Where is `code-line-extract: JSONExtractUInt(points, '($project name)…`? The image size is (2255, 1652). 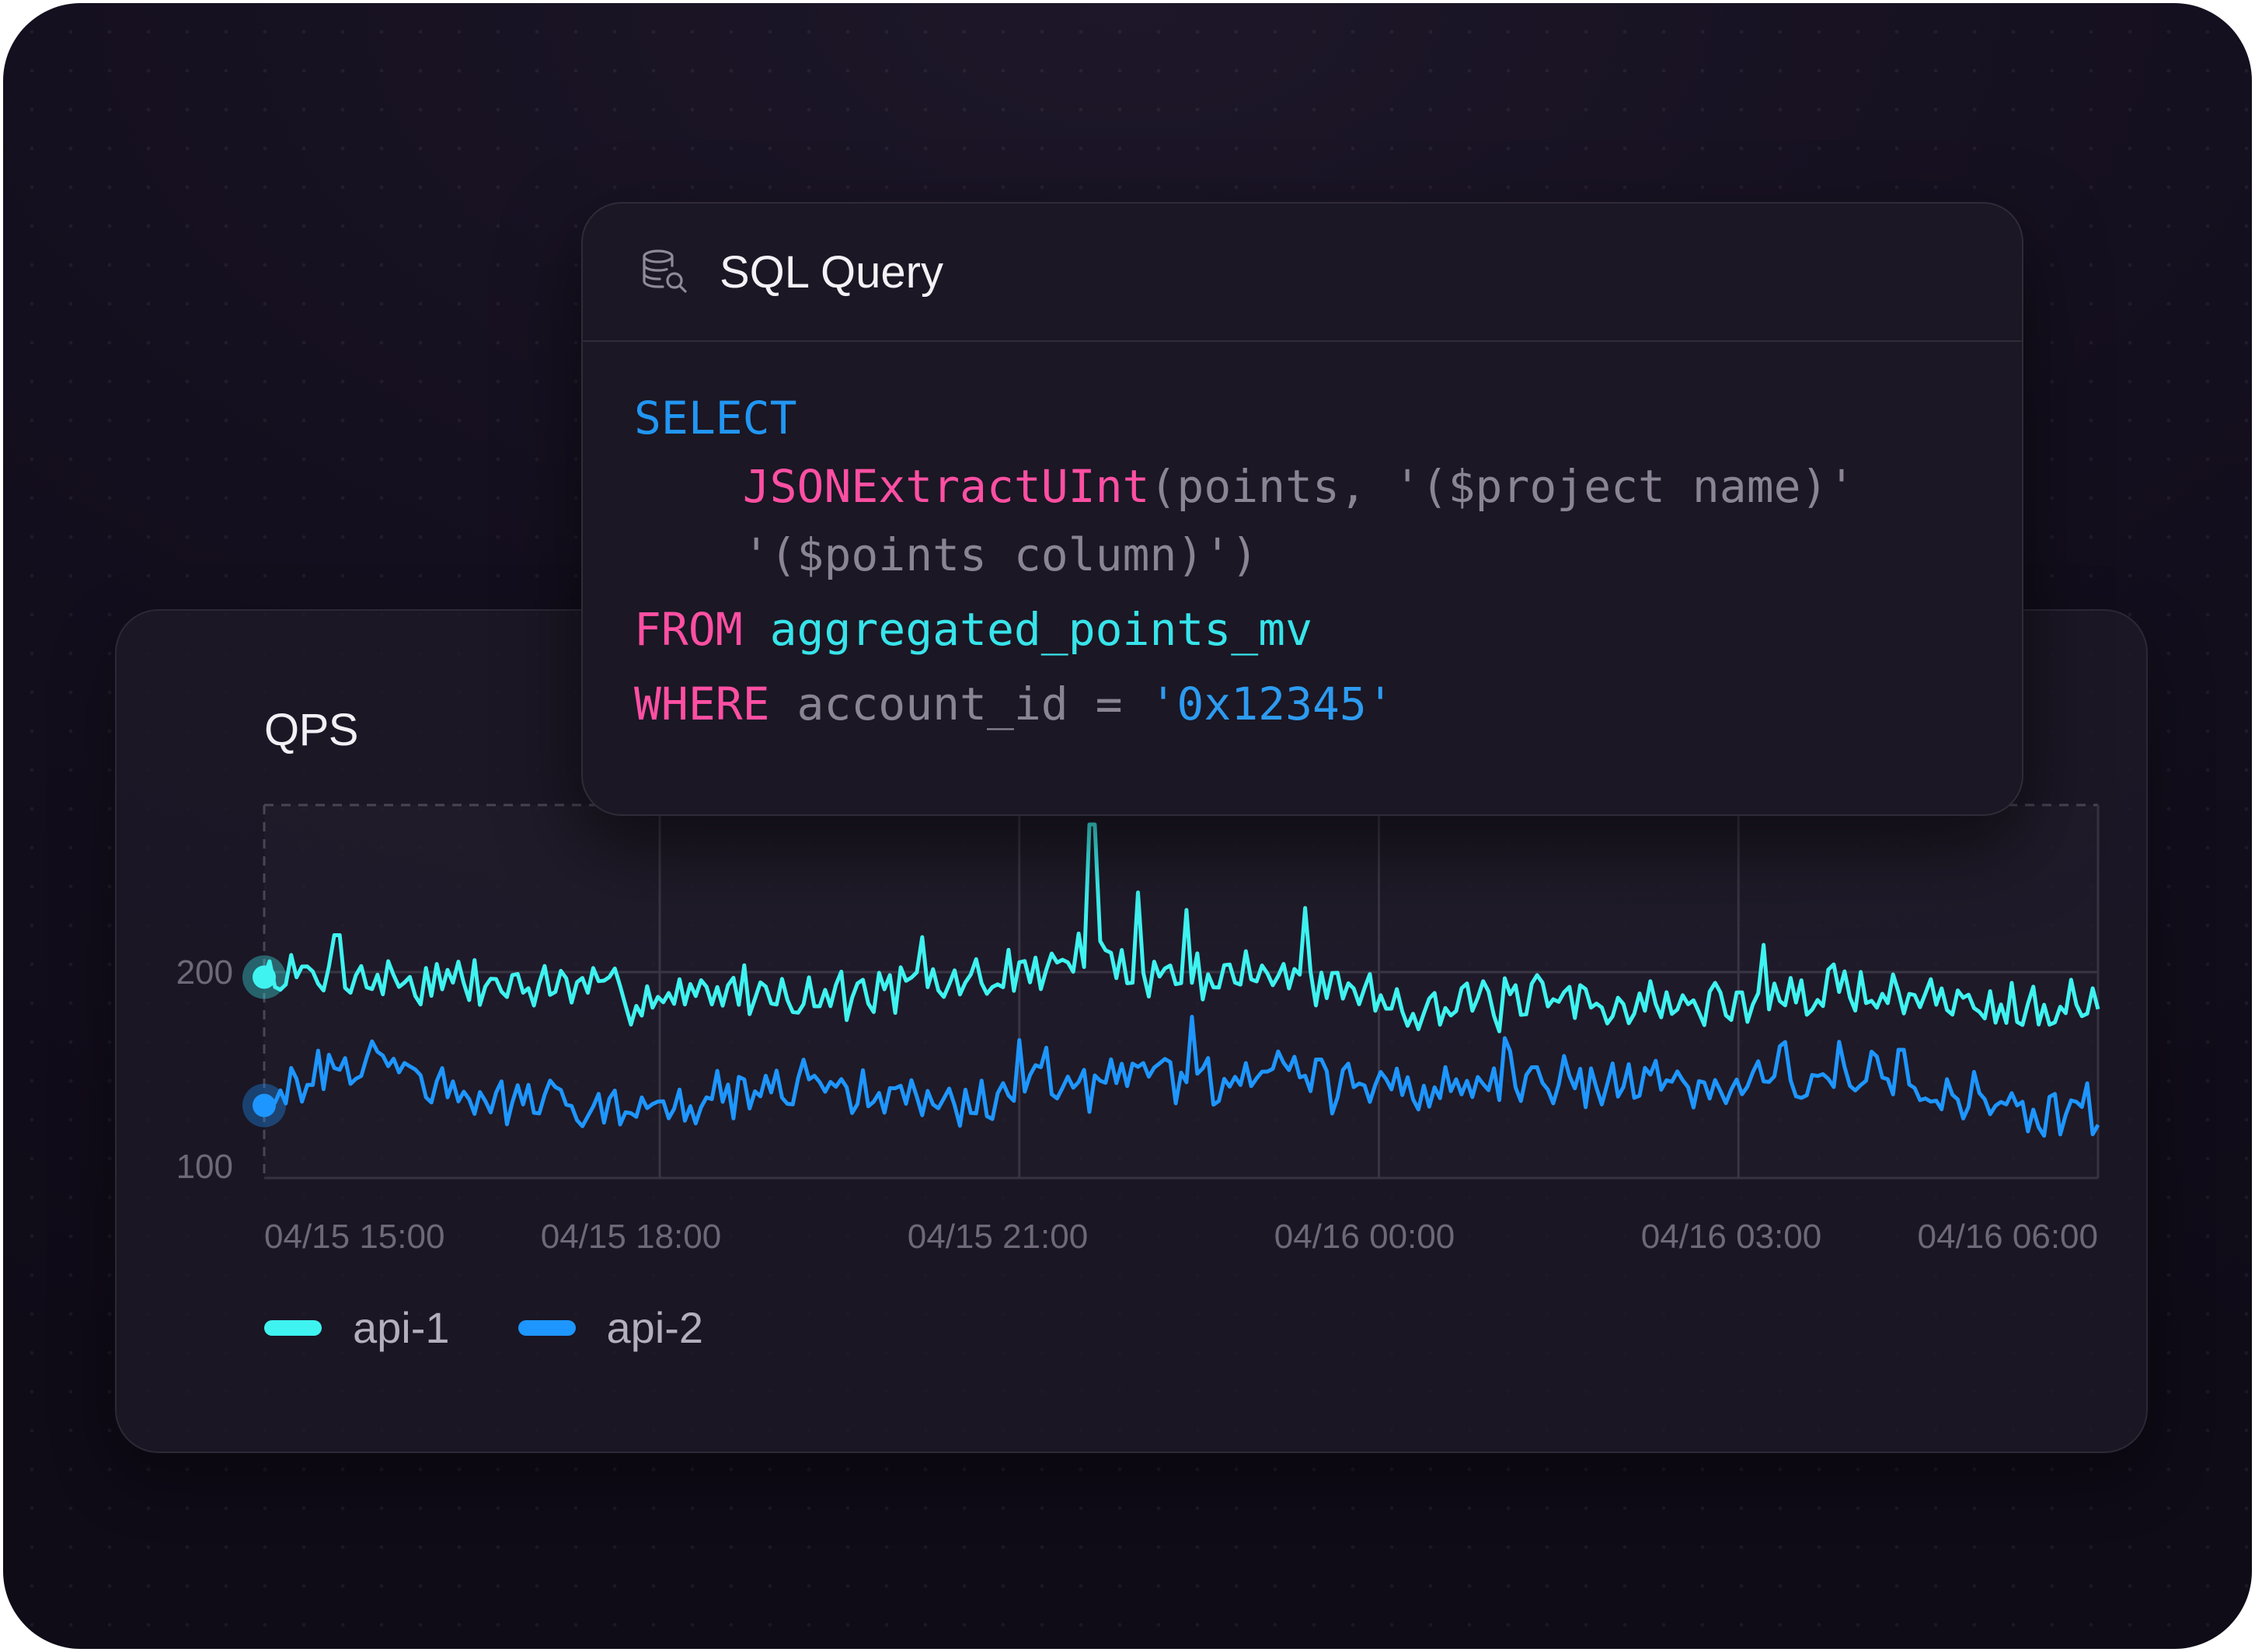 code-line-extract: JSONExtractUInt(points, '($project name)… is located at coordinates (1245, 486).